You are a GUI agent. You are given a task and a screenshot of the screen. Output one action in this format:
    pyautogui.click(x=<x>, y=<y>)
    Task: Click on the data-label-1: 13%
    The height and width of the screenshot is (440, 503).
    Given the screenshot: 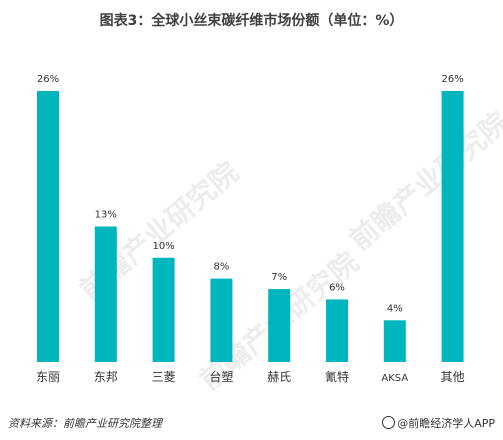 What is the action you would take?
    pyautogui.click(x=106, y=215)
    